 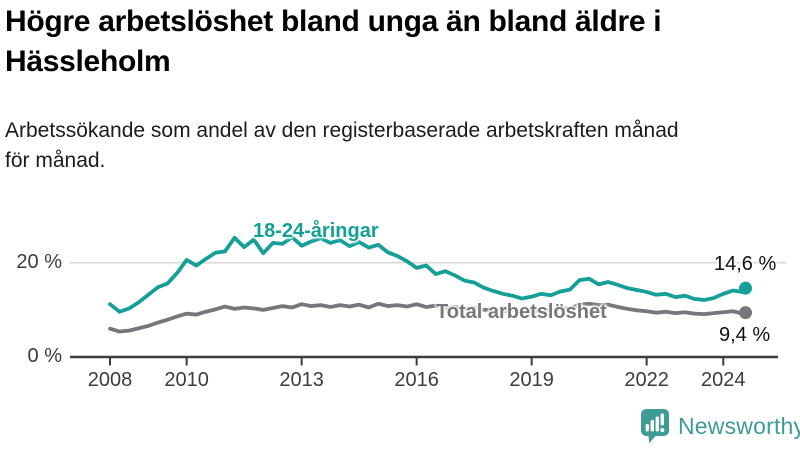 I want to click on end-value-label-youth: 14,6 %, so click(x=745, y=264).